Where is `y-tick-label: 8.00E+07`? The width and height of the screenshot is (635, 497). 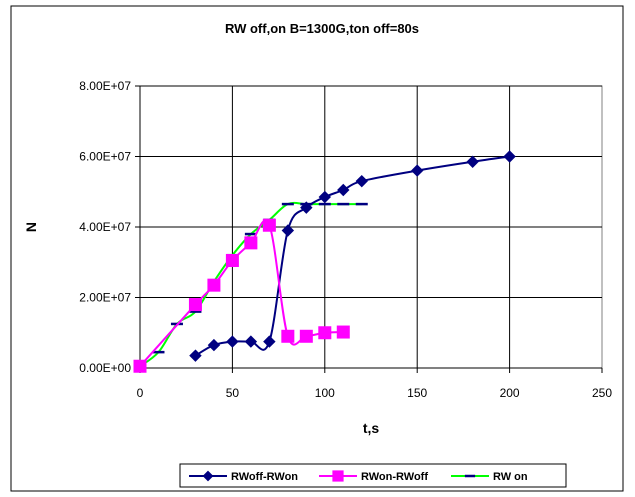
y-tick-label: 8.00E+07 is located at coordinates (105, 86).